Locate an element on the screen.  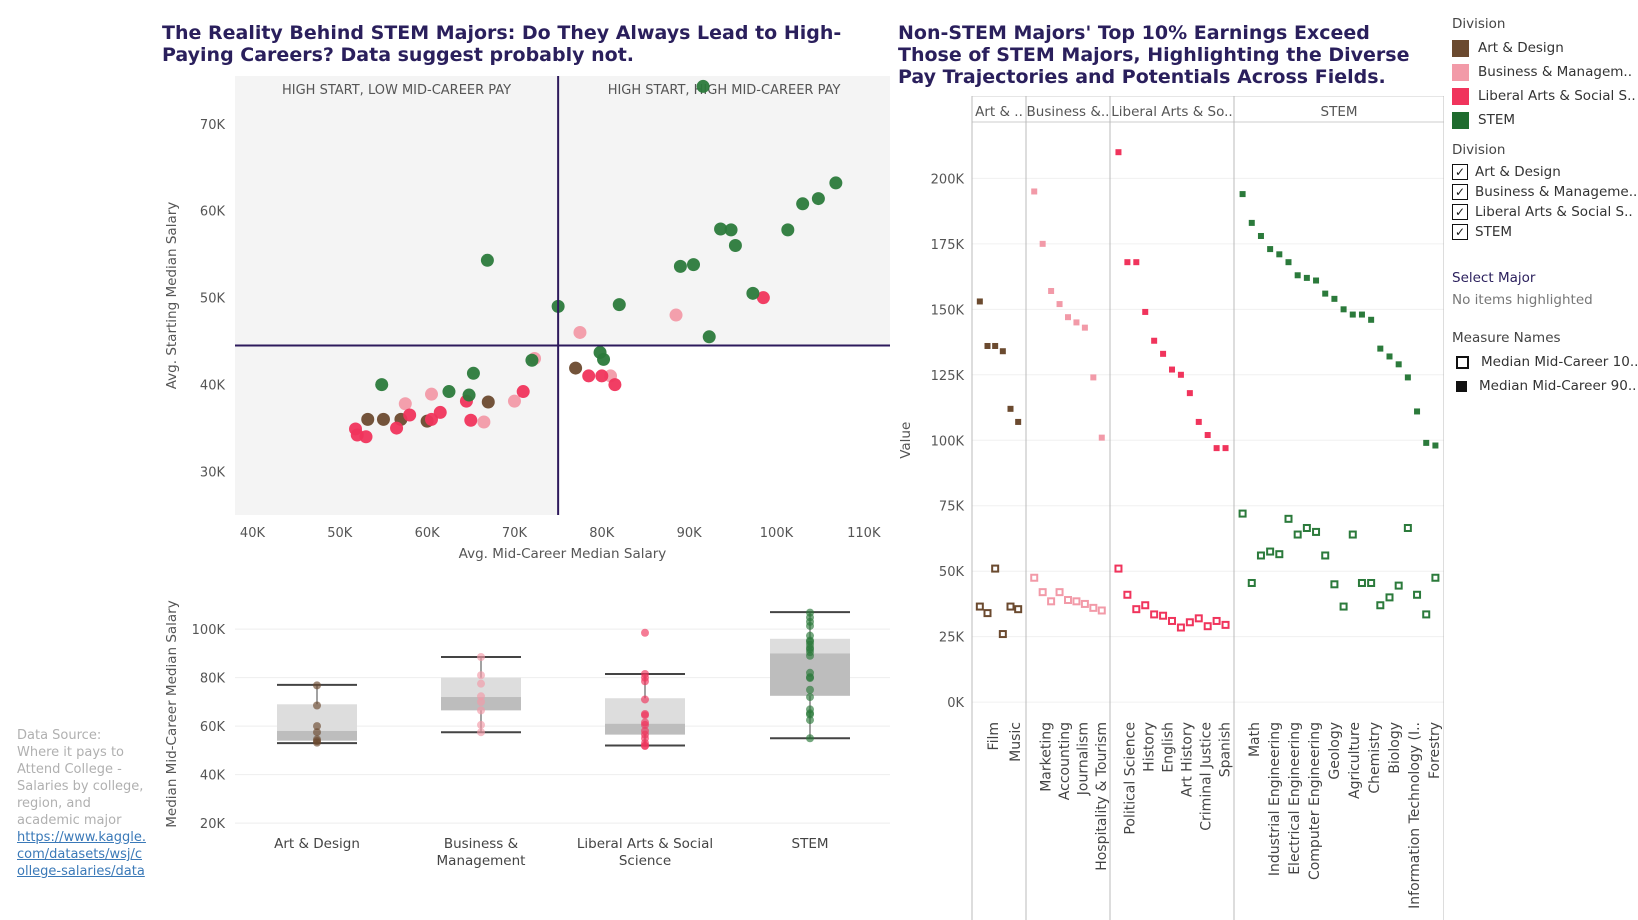
category-label: STEM is located at coordinates (810, 844).